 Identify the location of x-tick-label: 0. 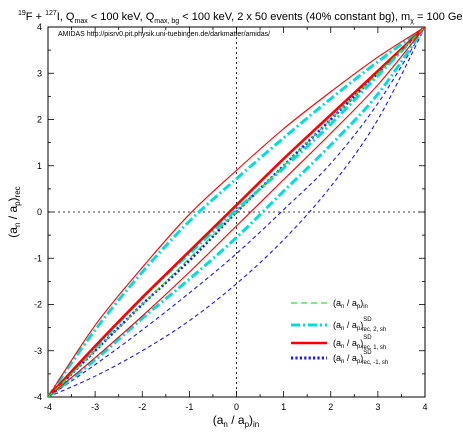
(236, 407).